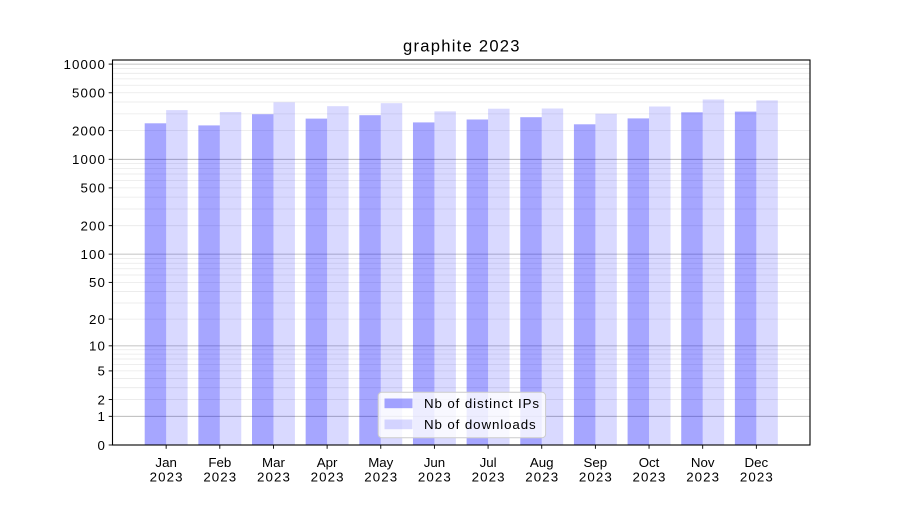 The height and width of the screenshot is (505, 900). What do you see at coordinates (85, 64) in the screenshot?
I see `svg-text: 10000` at bounding box center [85, 64].